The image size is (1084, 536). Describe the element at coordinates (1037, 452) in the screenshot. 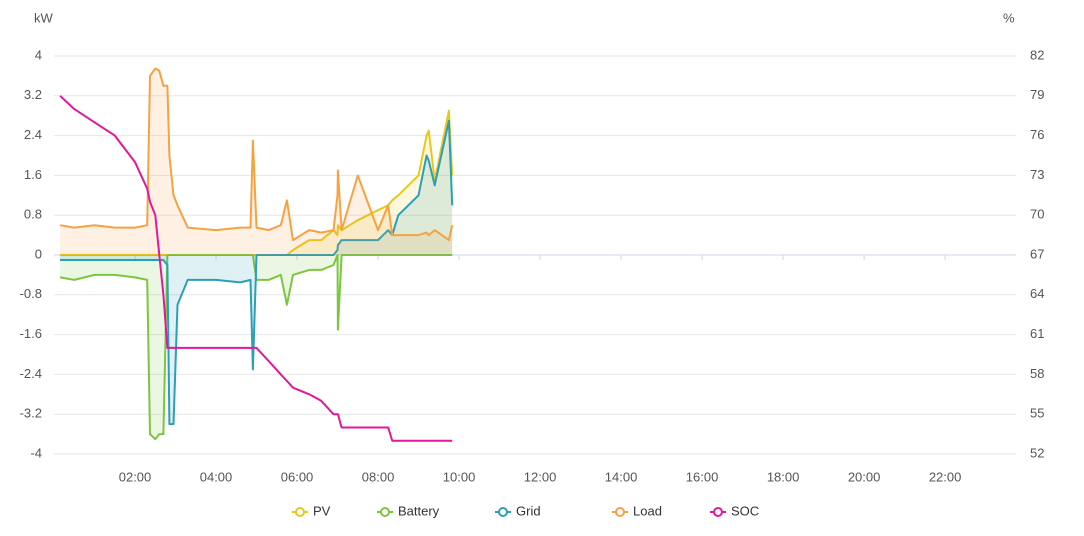

I see `y2-tick-label: 52` at that location.